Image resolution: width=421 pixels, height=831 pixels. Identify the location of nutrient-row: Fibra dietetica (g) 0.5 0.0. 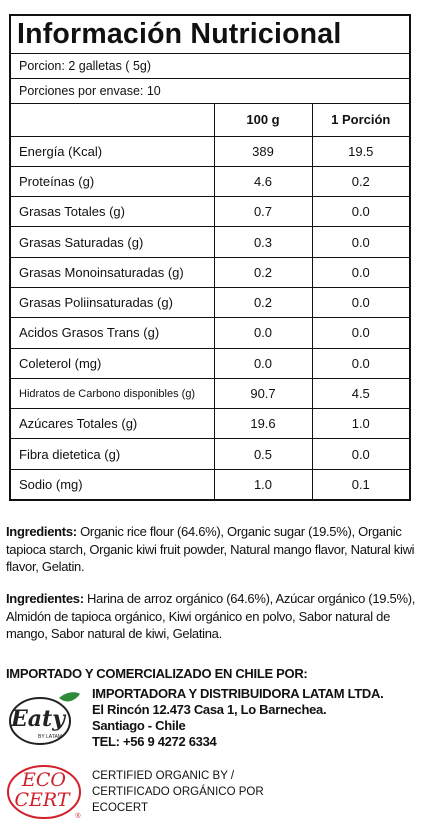
(210, 454).